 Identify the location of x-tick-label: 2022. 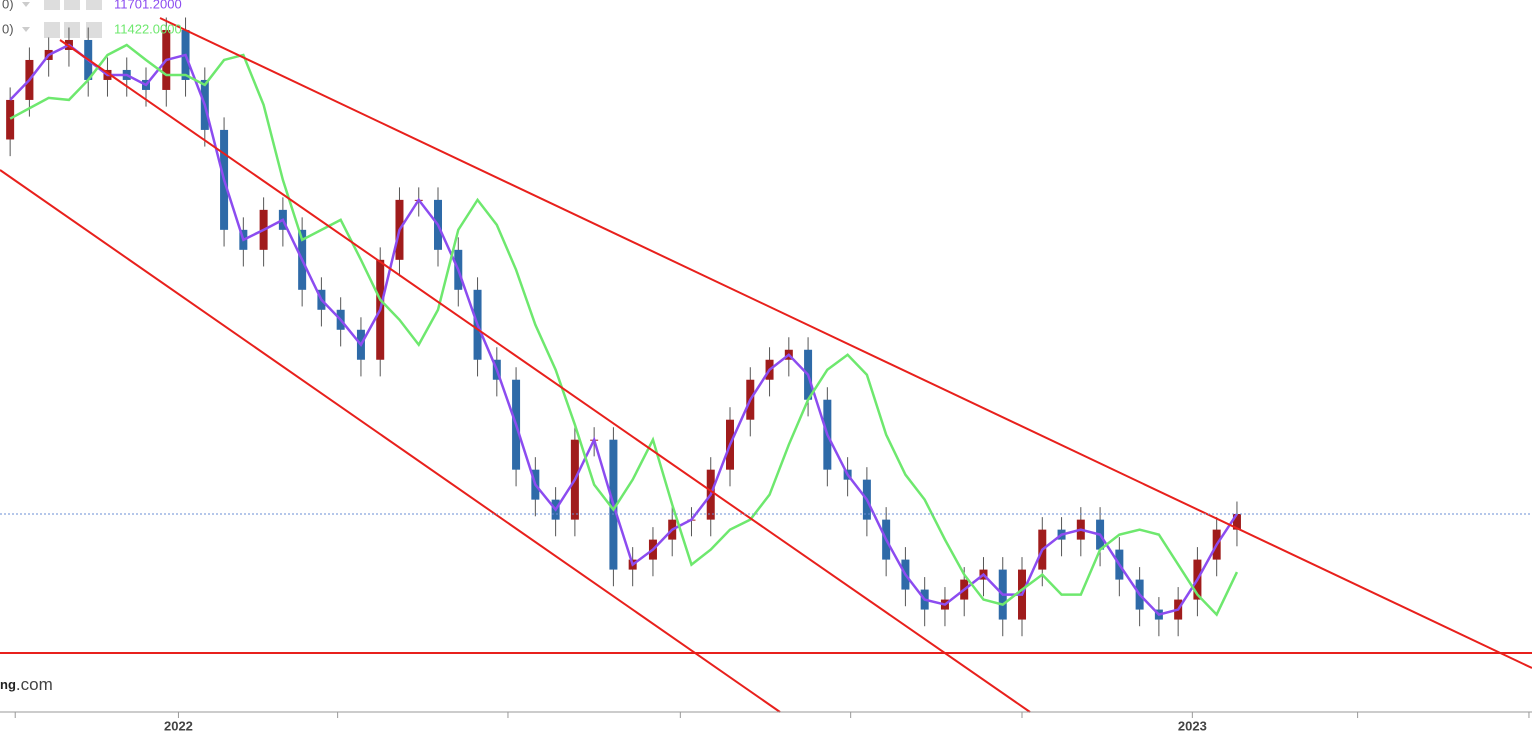
(178, 725).